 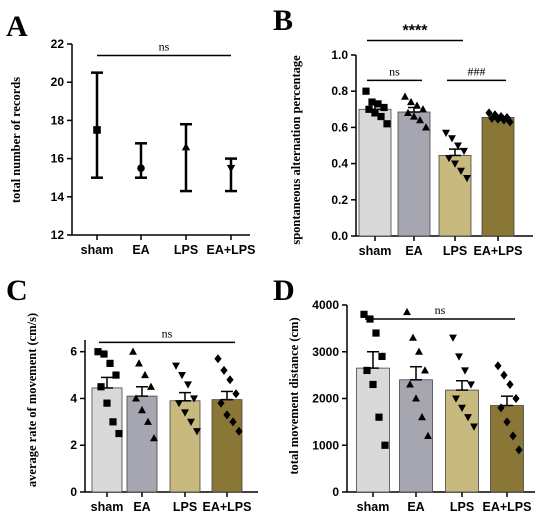 What do you see at coordinates (58, 197) in the screenshot?
I see `y-tick-label: 14` at bounding box center [58, 197].